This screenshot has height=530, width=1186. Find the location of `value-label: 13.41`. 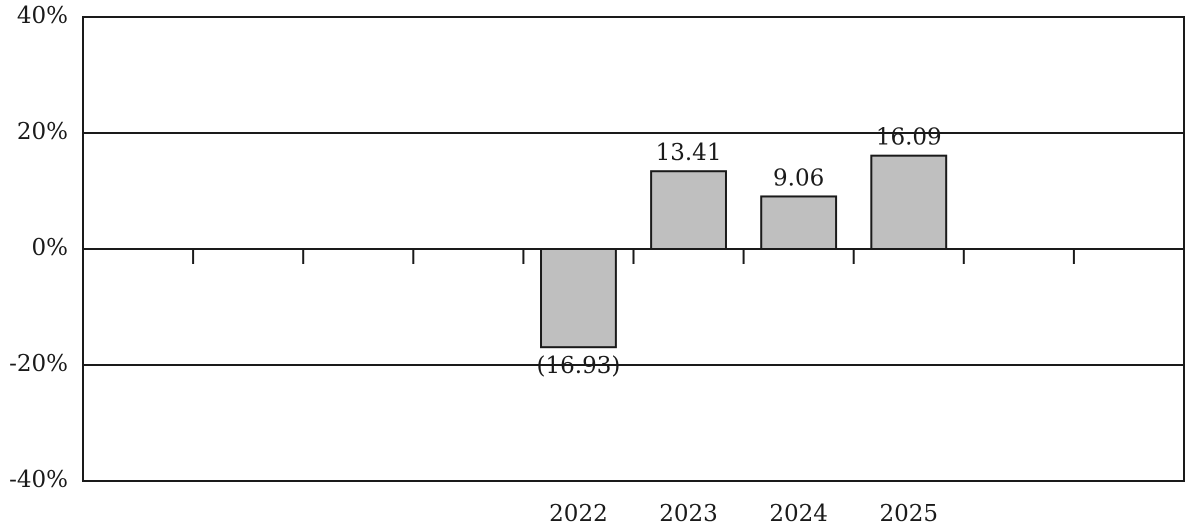

value-label: 13.41 is located at coordinates (689, 153).